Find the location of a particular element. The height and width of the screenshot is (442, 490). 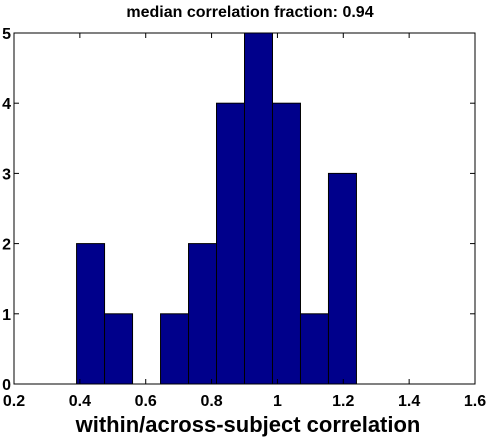

chart-title: median correlation fraction: 0.94 is located at coordinates (249, 12).